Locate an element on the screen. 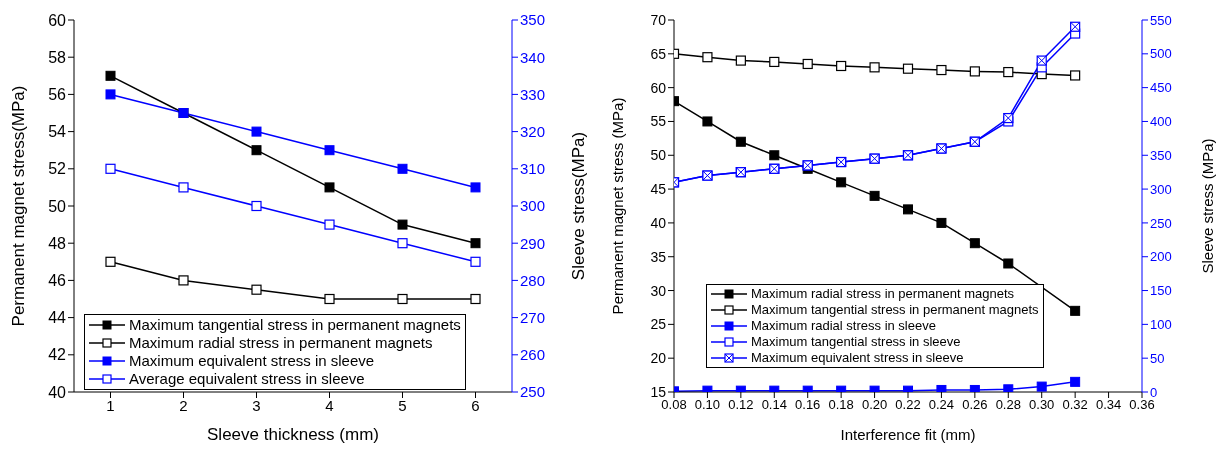  x-axis-title: Interference fit (mm) is located at coordinates (908, 434).